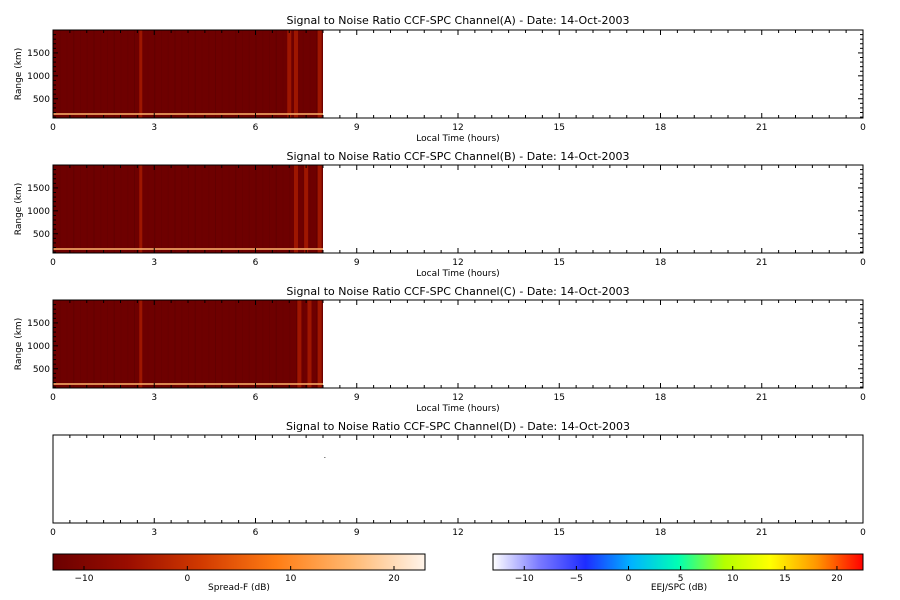  Describe the element at coordinates (678, 573) in the screenshot. I see `colorbar-eej-spc: EEJ/SPC (dB) −10 −5 0 5 10 15 20` at that location.